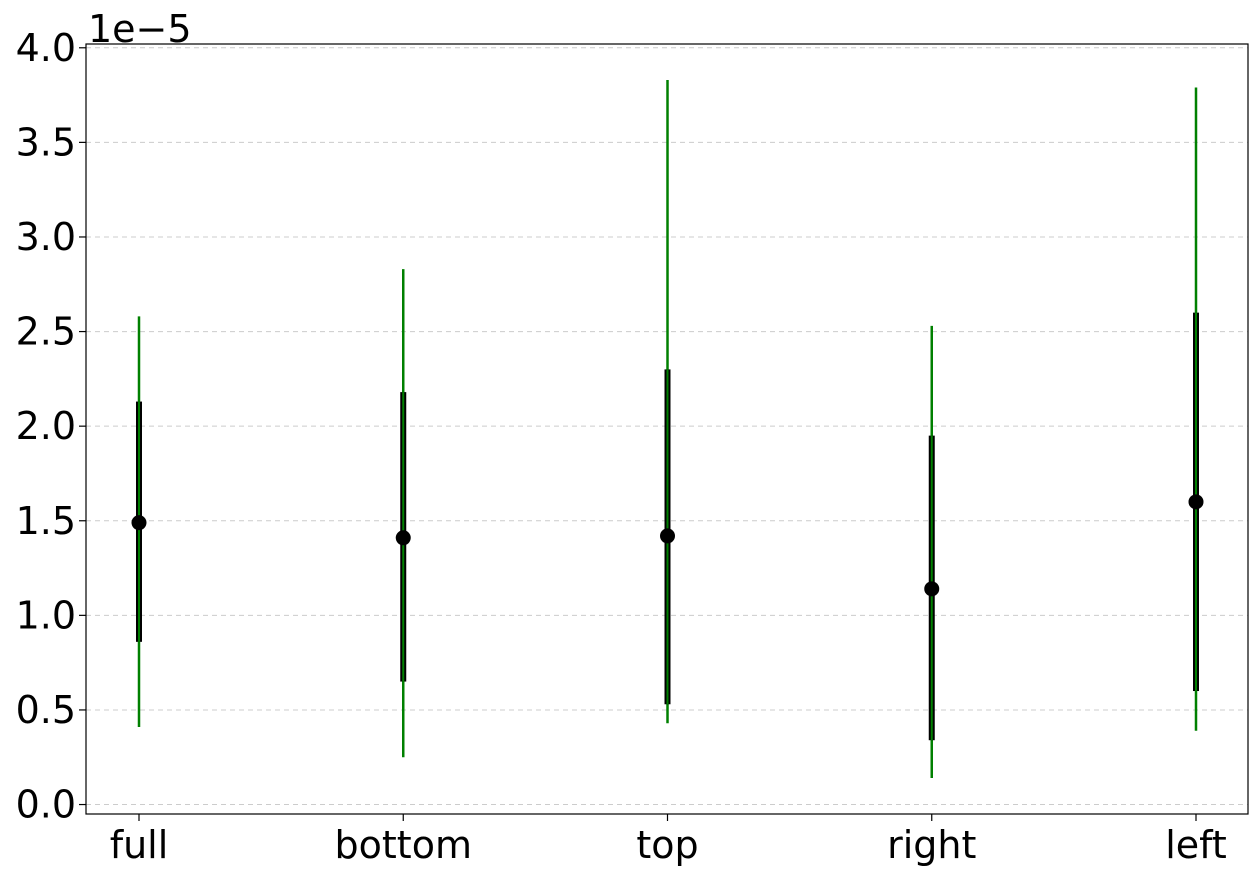 The height and width of the screenshot is (874, 1258). Describe the element at coordinates (931, 845) in the screenshot. I see `x-tick-label: right` at that location.